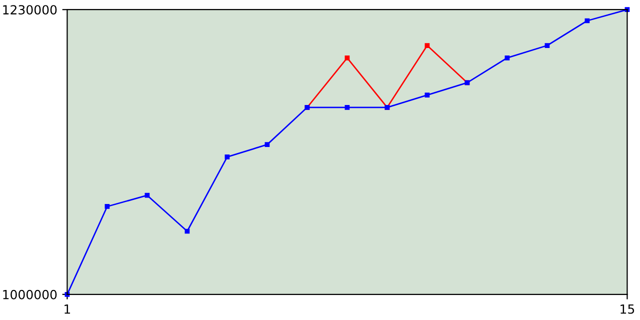 This screenshot has height=320, width=640. What do you see at coordinates (67, 309) in the screenshot?
I see `x-tick-label: 1` at bounding box center [67, 309].